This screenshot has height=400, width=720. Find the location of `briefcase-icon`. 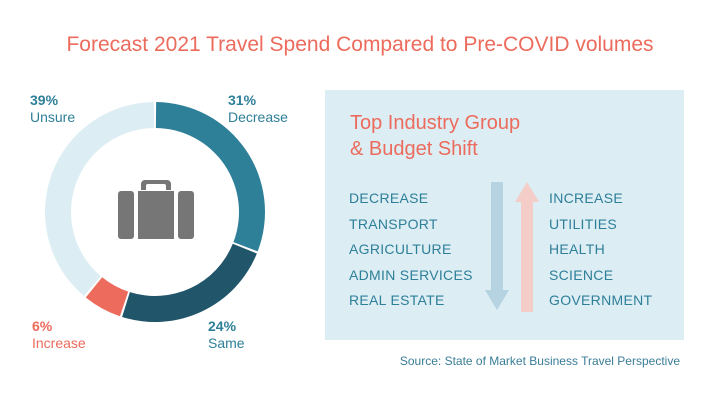

briefcase-icon is located at coordinates (156, 209).